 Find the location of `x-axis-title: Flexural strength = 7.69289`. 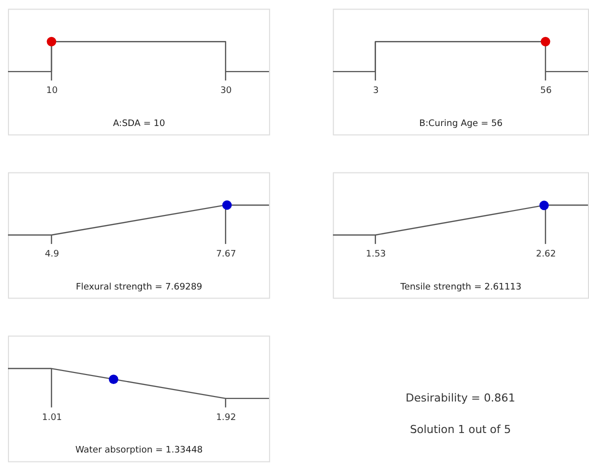

x-axis-title: Flexural strength = 7.69289 is located at coordinates (139, 287).